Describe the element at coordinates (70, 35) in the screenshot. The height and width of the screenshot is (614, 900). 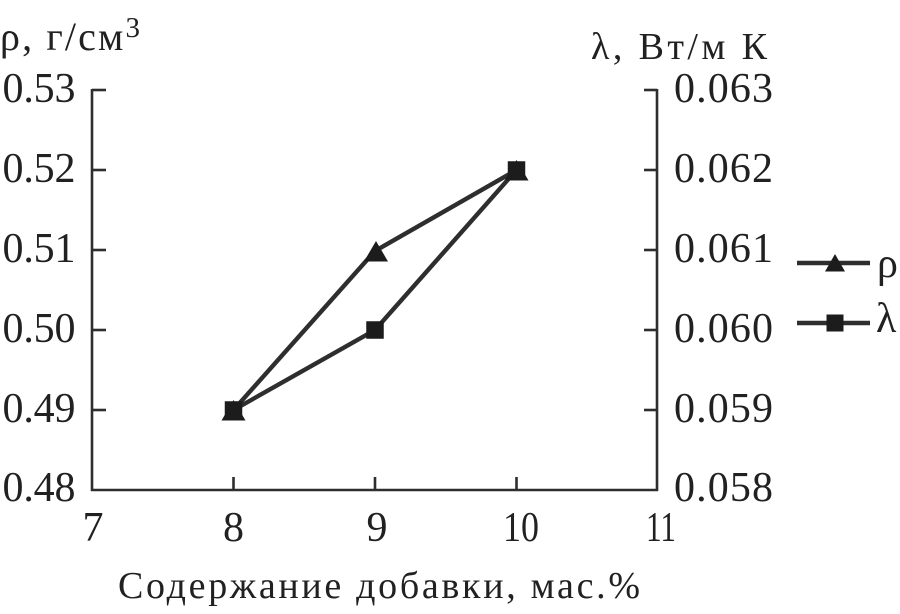
I see `svg-text: ρ, г/см3` at that location.